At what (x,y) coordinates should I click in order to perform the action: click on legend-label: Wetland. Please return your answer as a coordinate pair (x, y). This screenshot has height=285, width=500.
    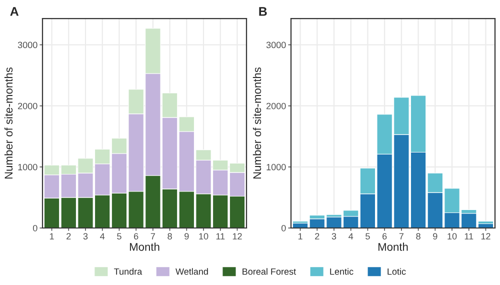
    Looking at the image, I should click on (192, 271).